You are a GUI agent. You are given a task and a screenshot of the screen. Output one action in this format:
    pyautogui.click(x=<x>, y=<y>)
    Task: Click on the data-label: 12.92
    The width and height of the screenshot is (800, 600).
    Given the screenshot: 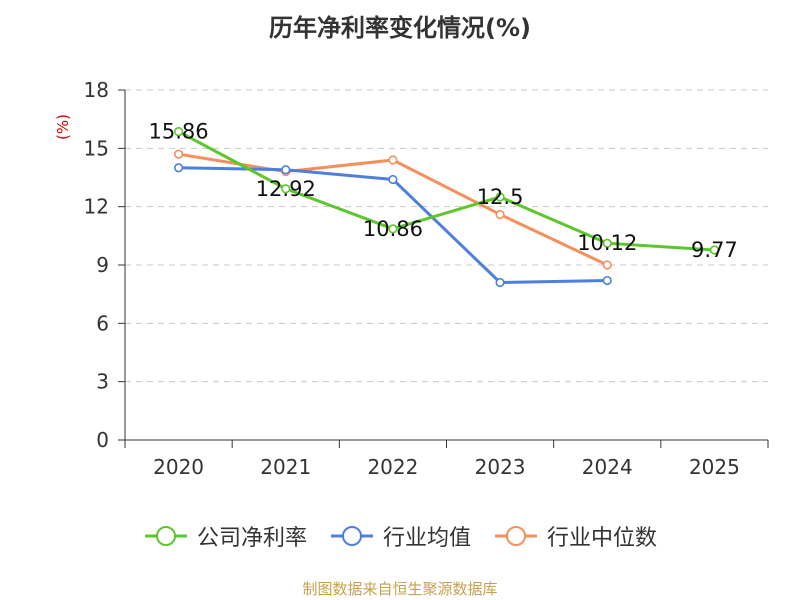 What is the action you would take?
    pyautogui.click(x=286, y=189)
    